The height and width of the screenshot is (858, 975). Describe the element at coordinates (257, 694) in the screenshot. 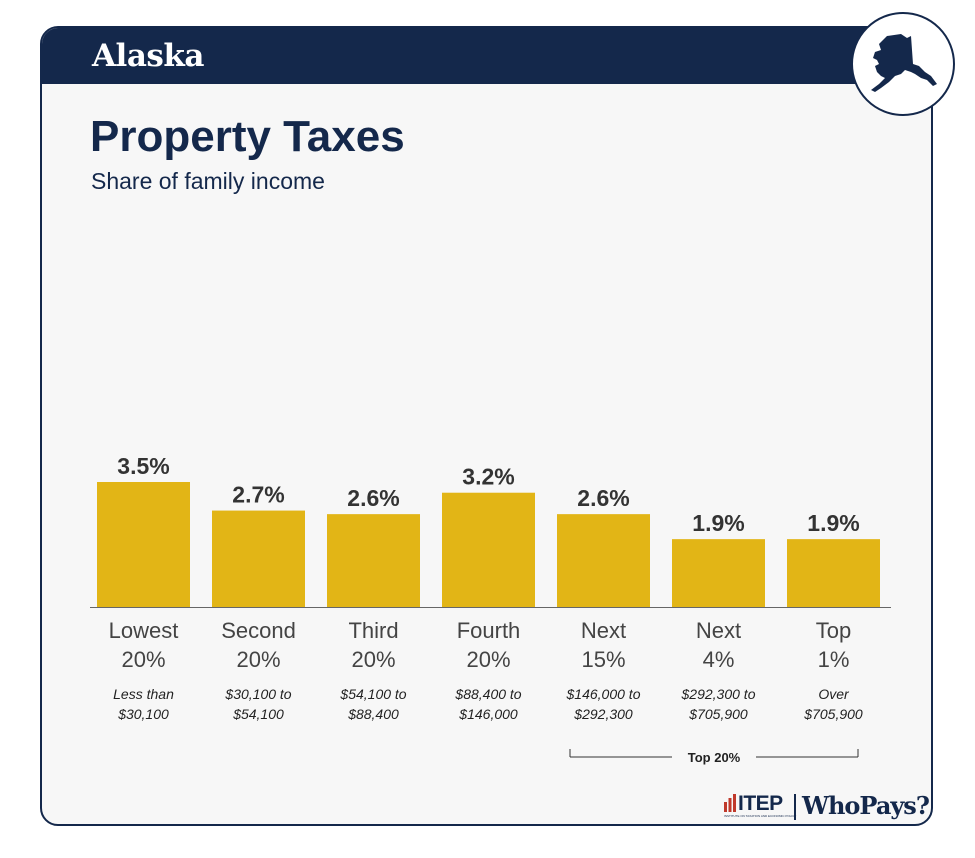

I see `income-range-line1-1: $30,100 to` at that location.